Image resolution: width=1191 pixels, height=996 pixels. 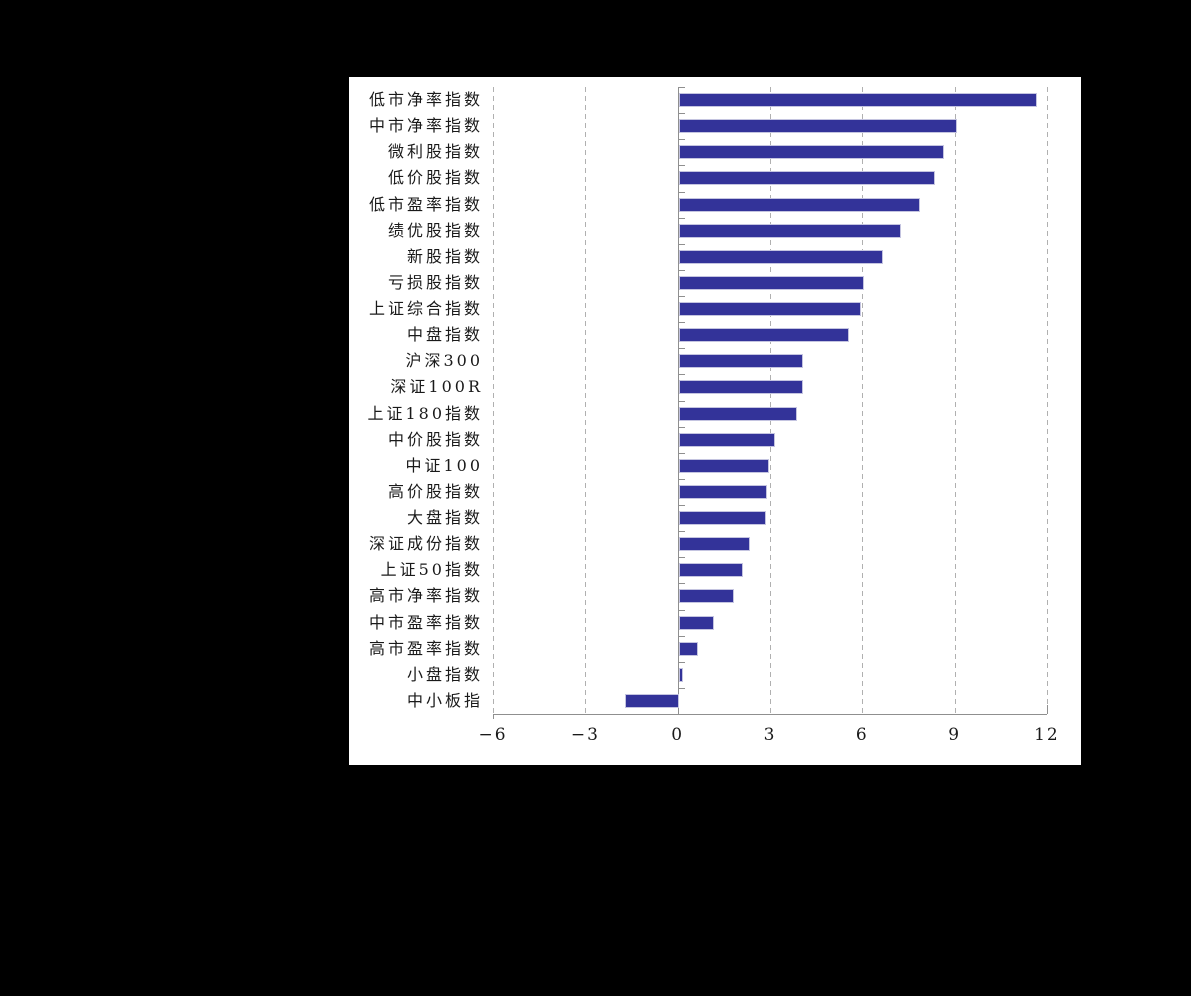 What do you see at coordinates (680, 674) in the screenshot?
I see `bar-小盘指数` at bounding box center [680, 674].